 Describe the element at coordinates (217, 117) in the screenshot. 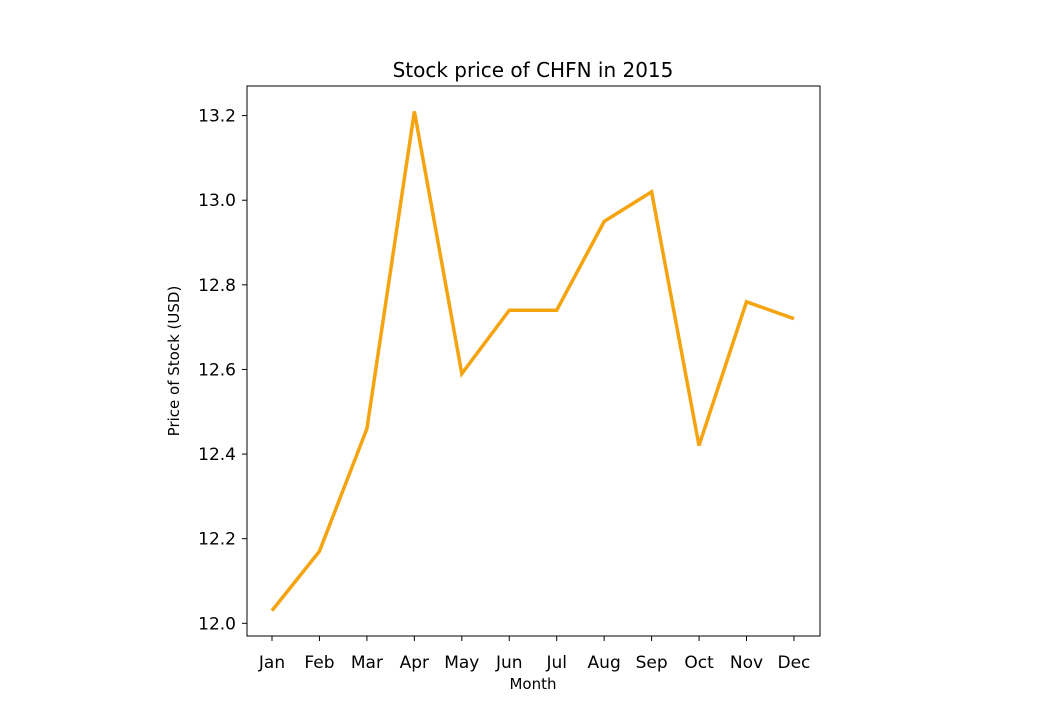

I see `y-tick-label: 13.2` at that location.